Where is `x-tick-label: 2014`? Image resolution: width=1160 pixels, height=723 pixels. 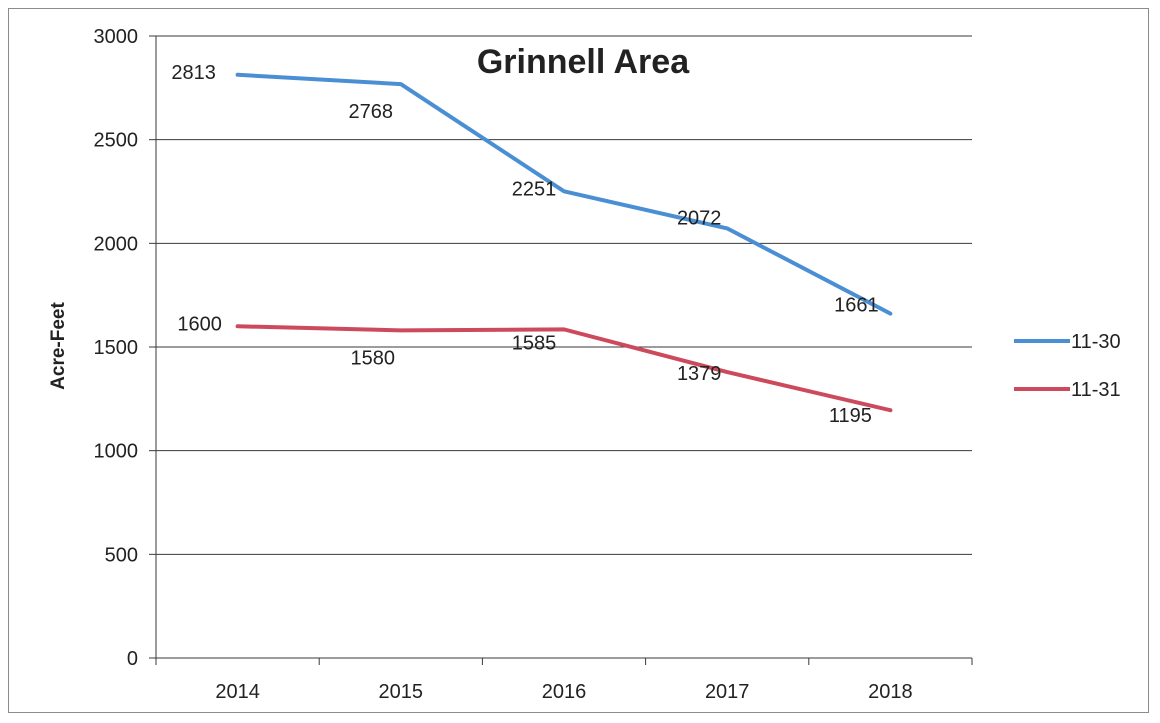
x-tick-label: 2014 is located at coordinates (237, 692).